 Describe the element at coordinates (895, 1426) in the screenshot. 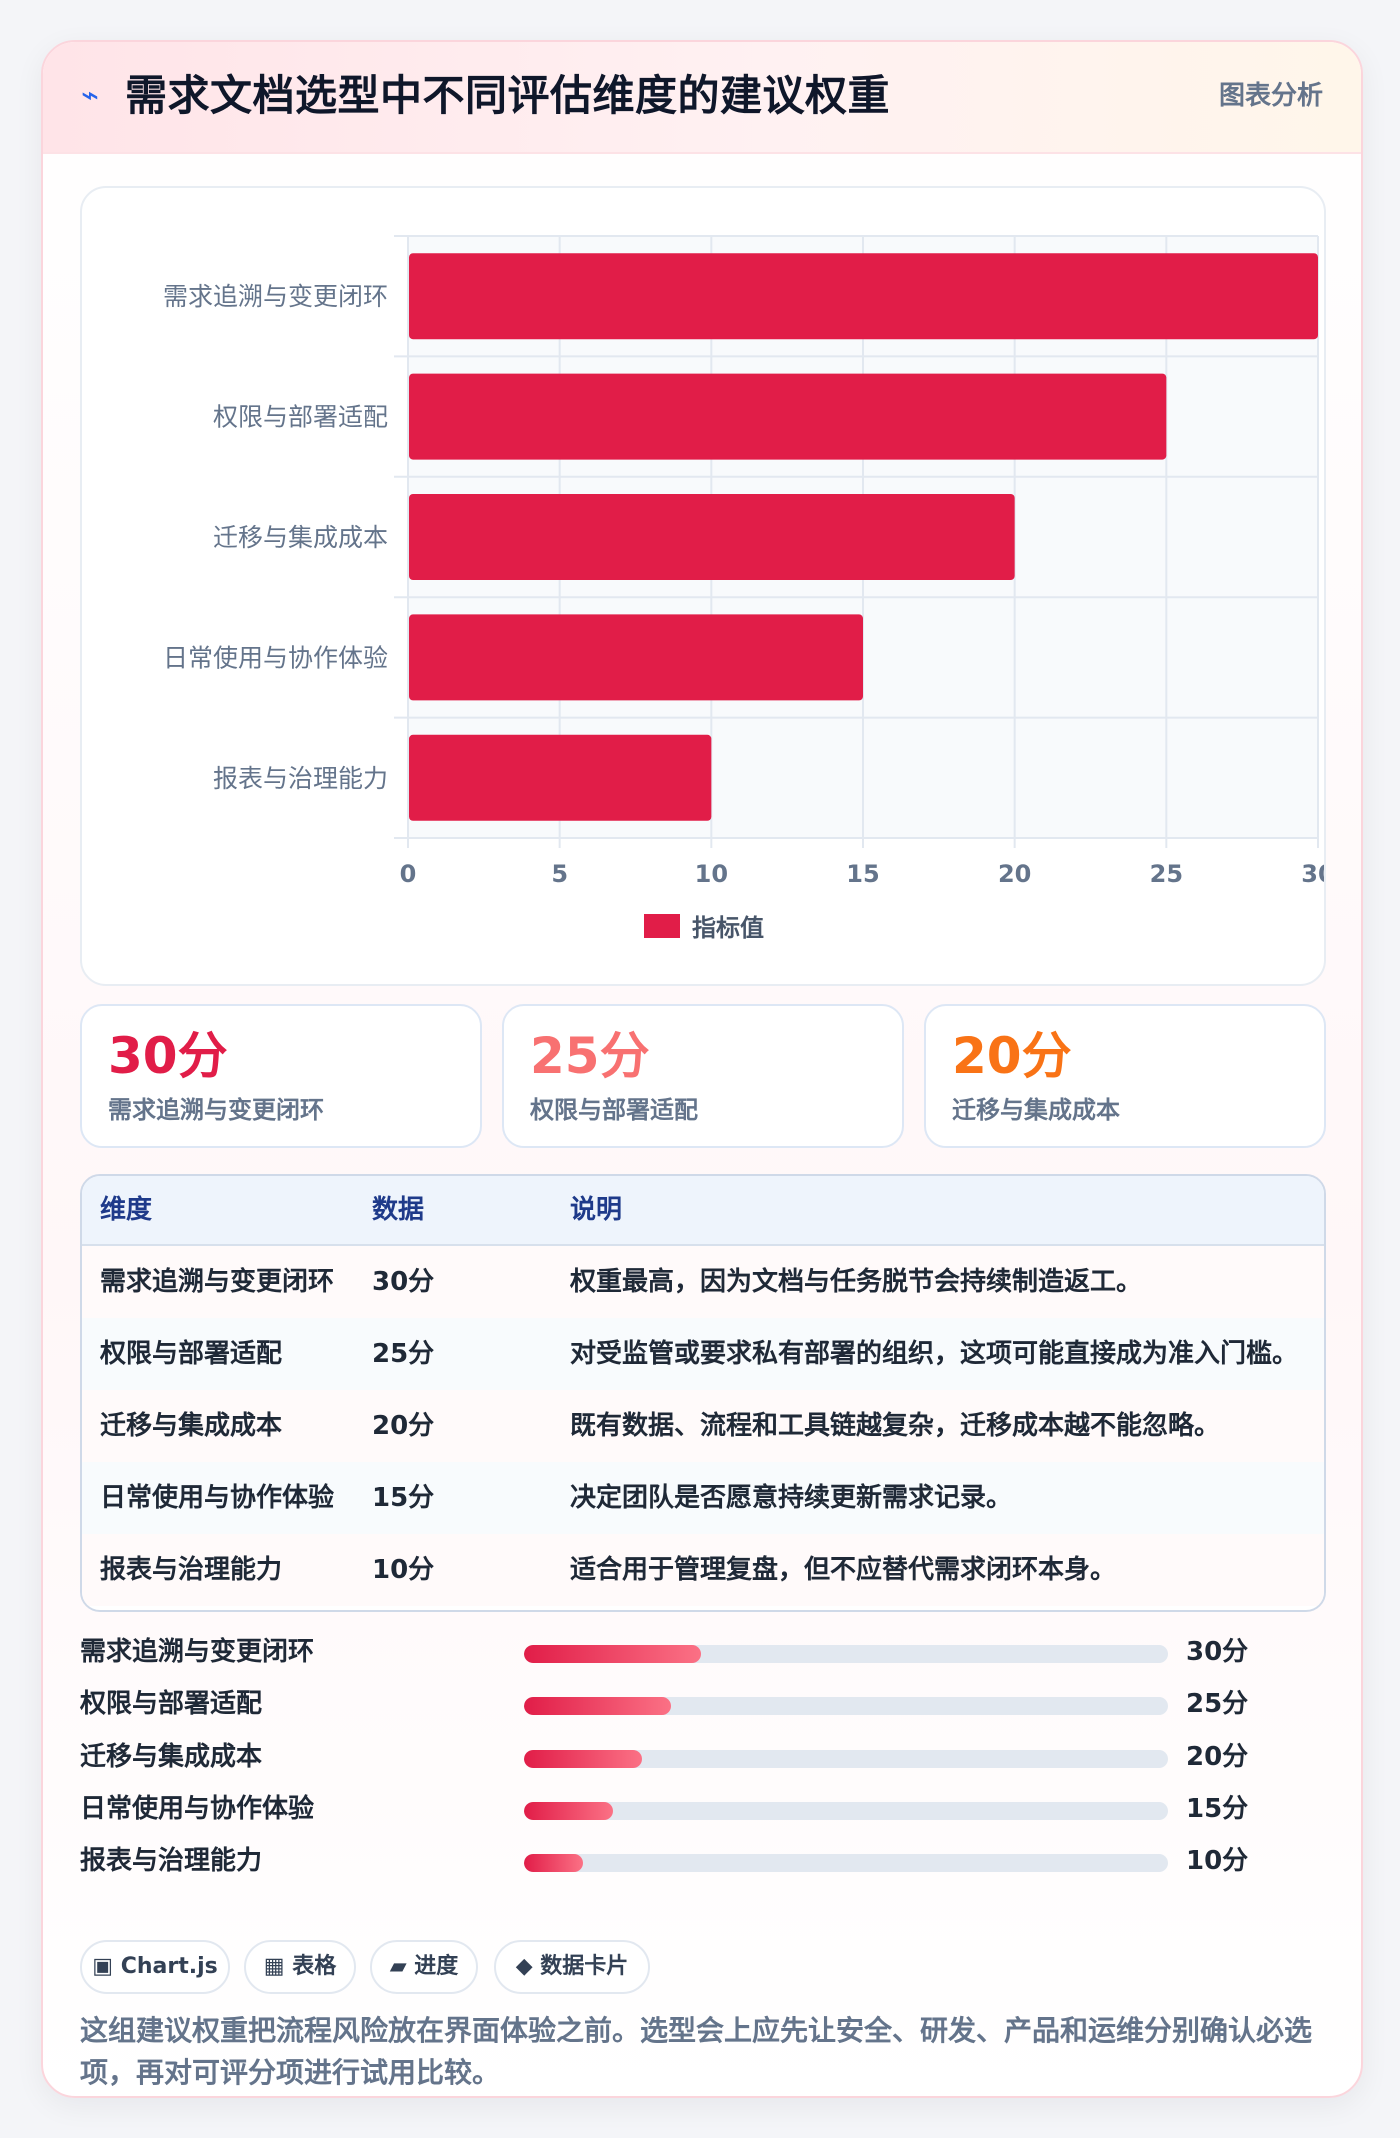

I see `table-cell: 既有数据、流程和工具链越复杂，迁移成本越不能忽略。` at that location.